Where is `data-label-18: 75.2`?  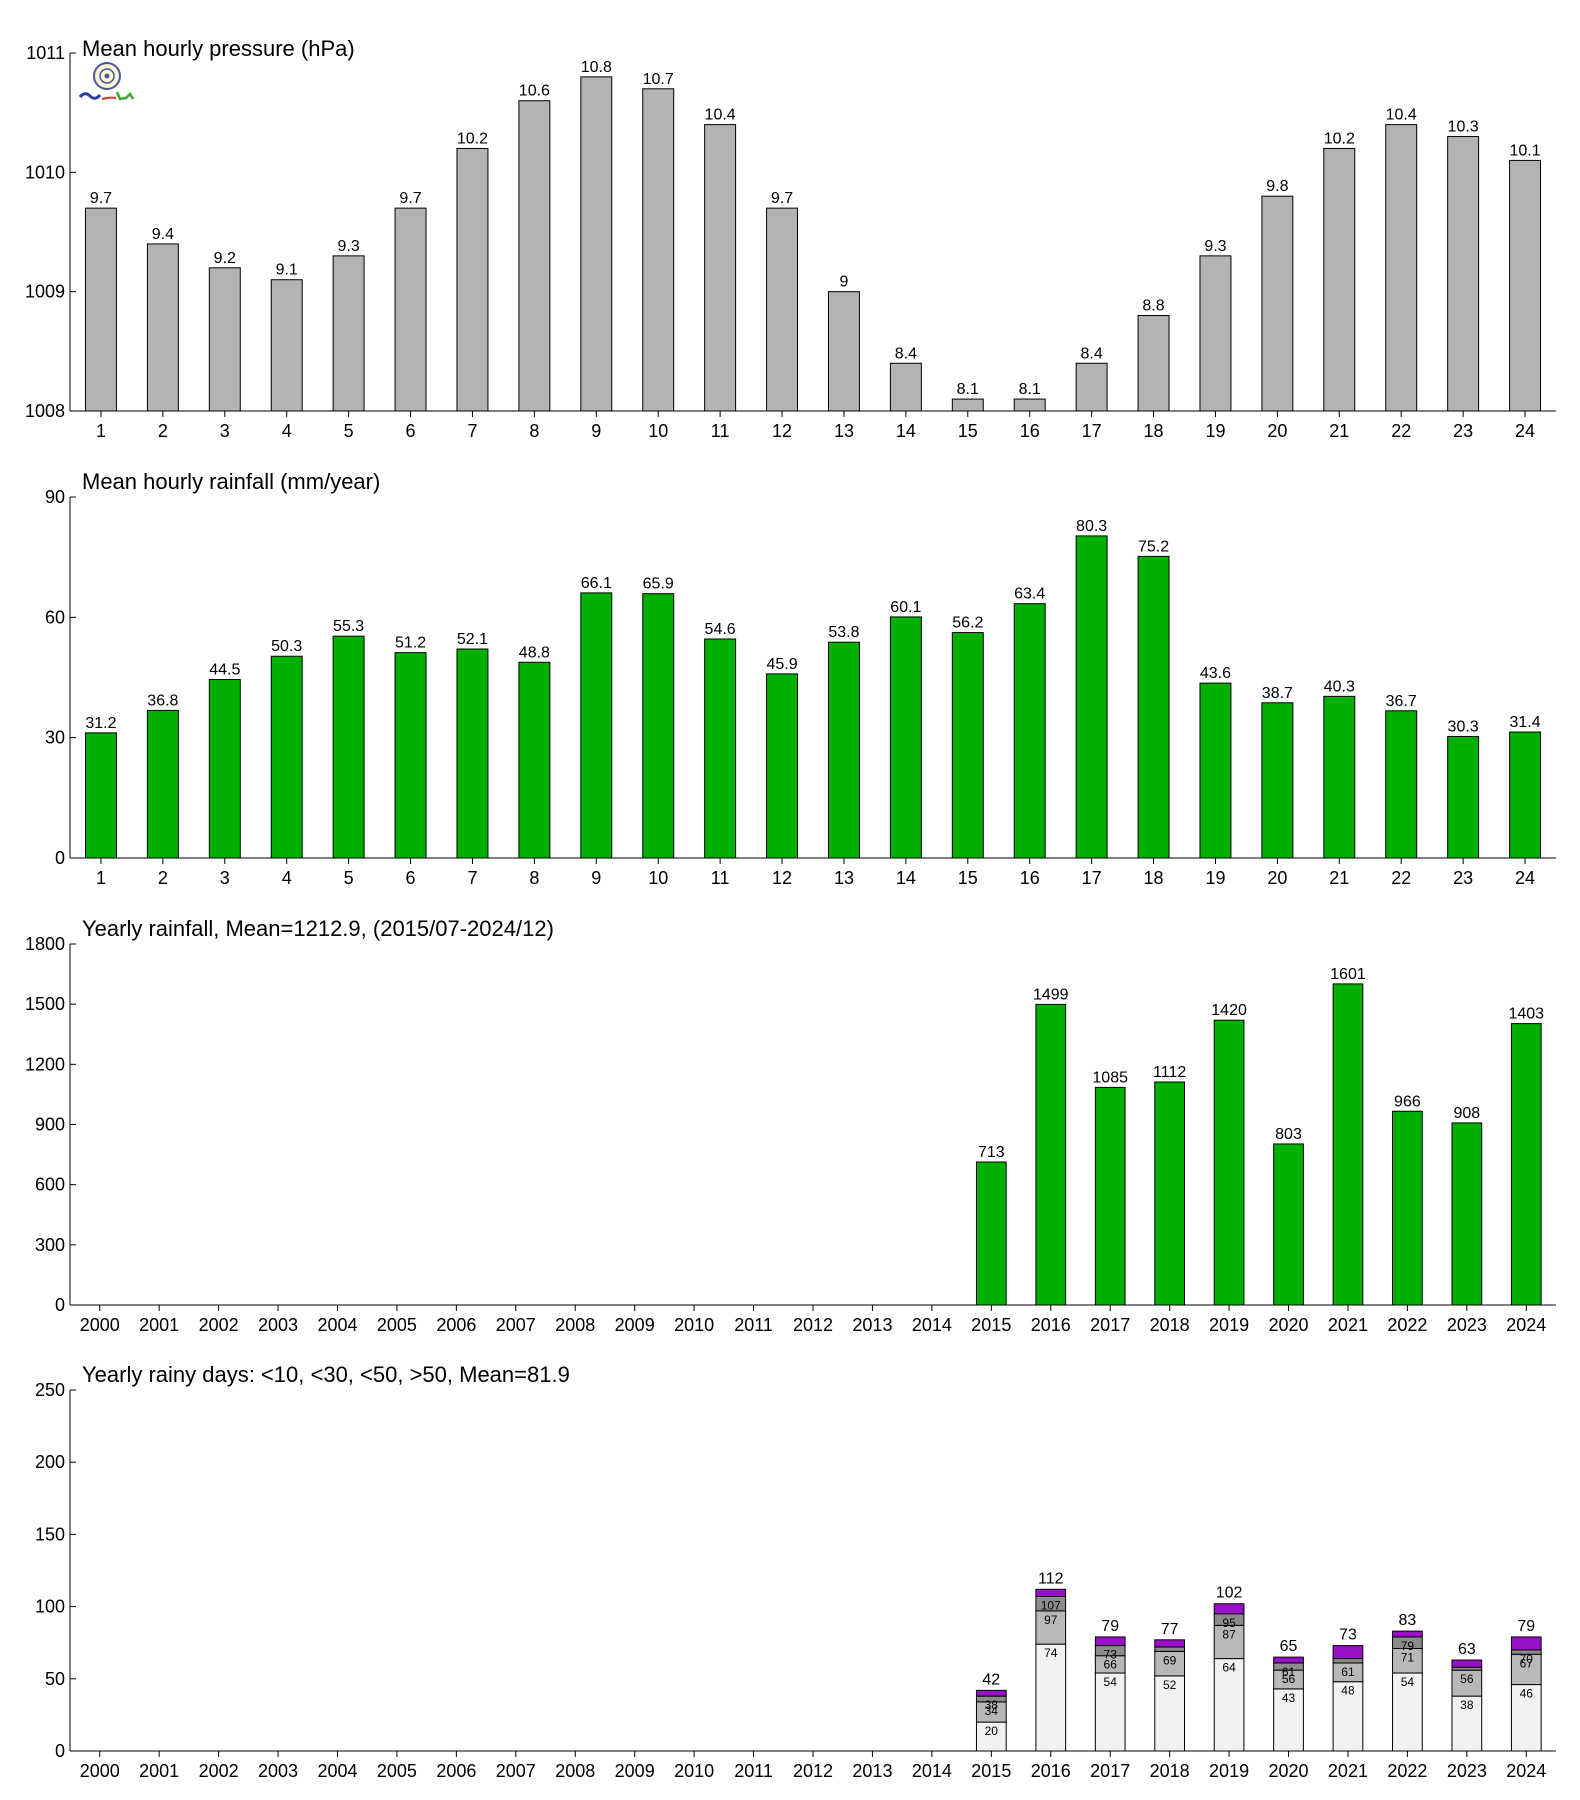 data-label-18: 75.2 is located at coordinates (1153, 546).